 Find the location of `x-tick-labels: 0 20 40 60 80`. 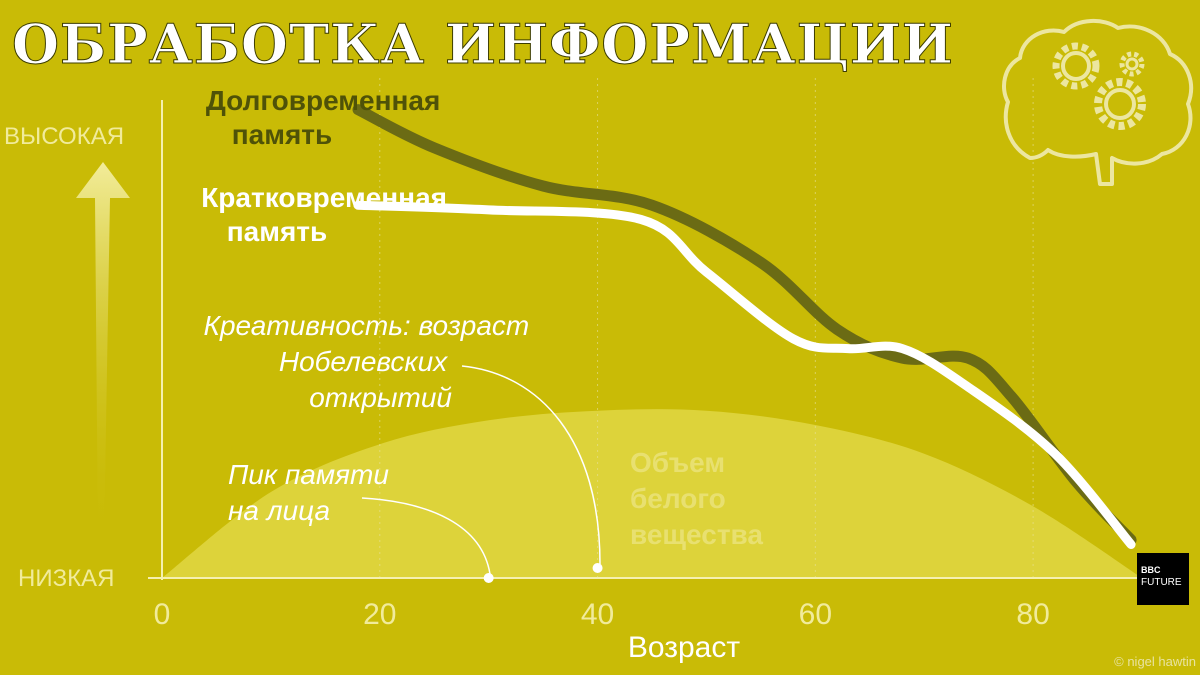

x-tick-labels: 0 20 40 60 80 is located at coordinates (602, 614).